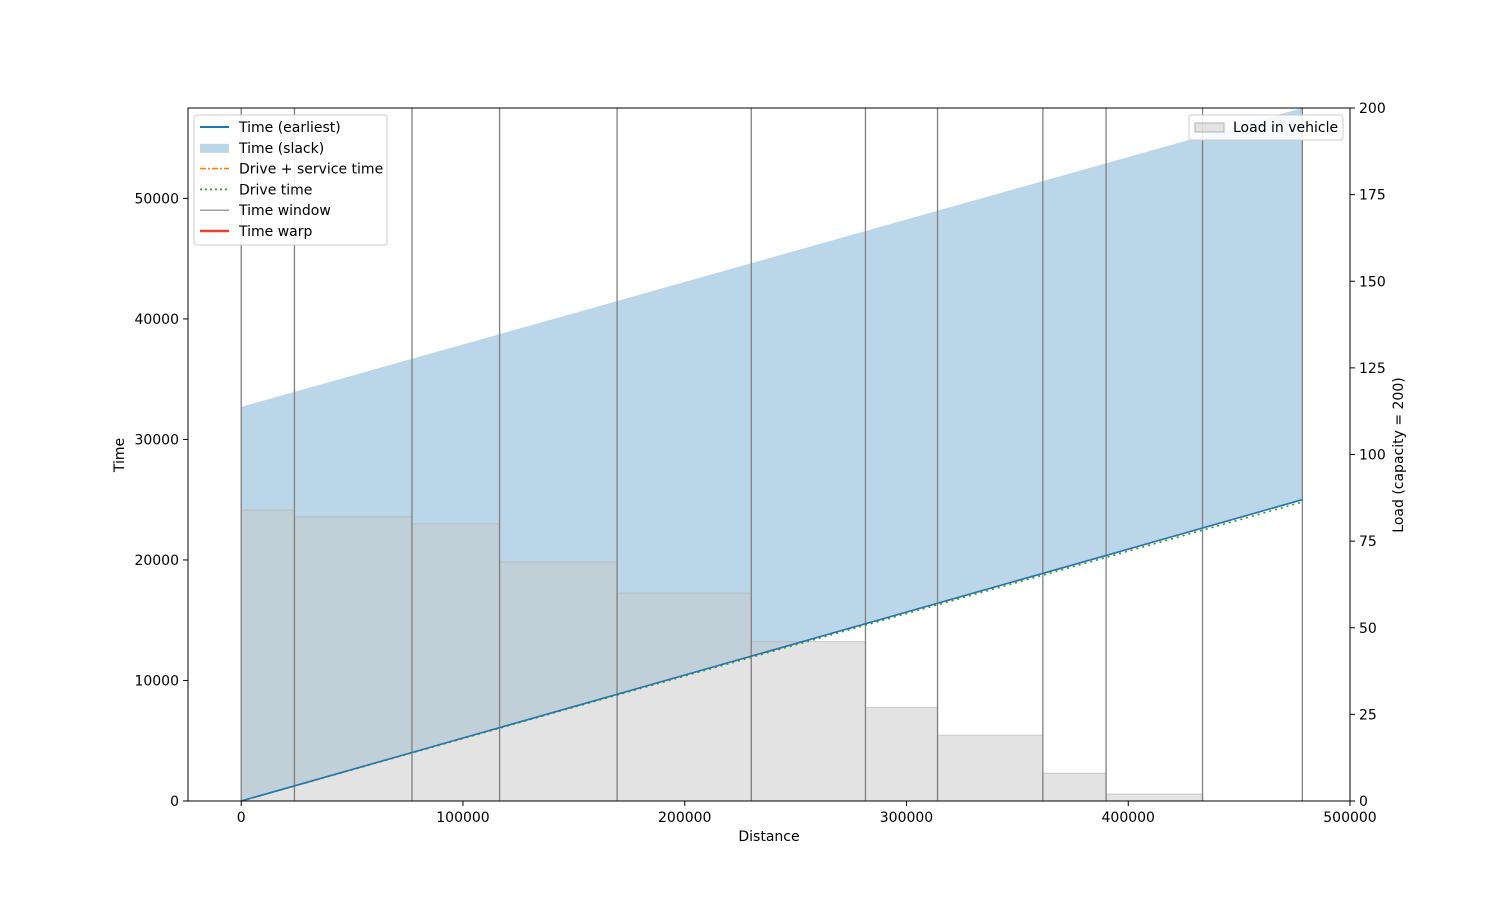  Describe the element at coordinates (1372, 456) in the screenshot. I see `y2-tick-label: 100` at that location.